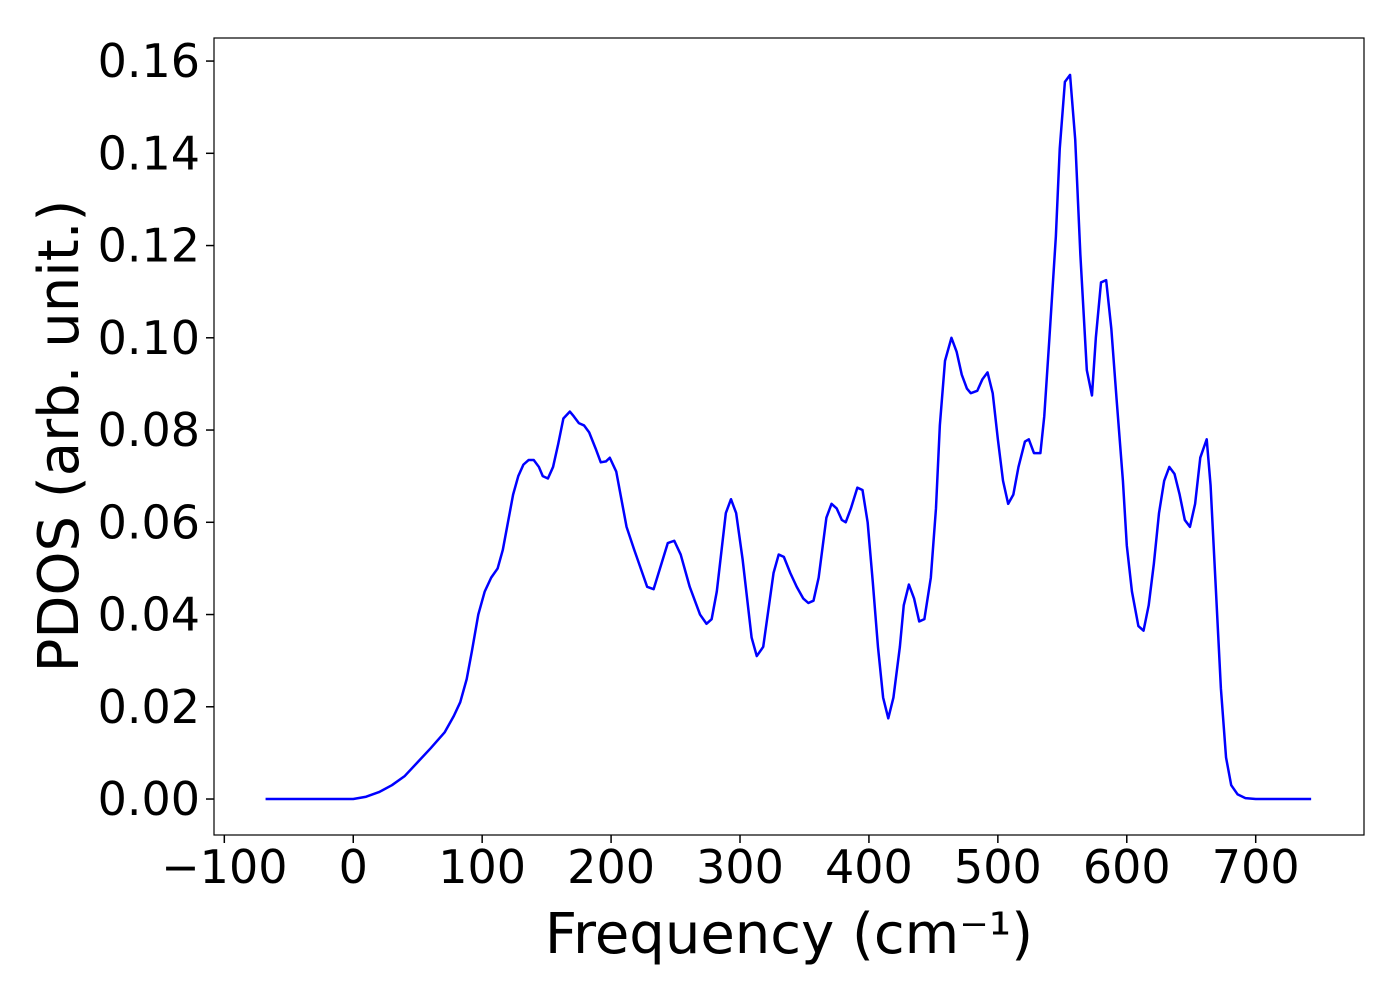 The height and width of the screenshot is (1000, 1400). What do you see at coordinates (353, 867) in the screenshot?
I see `x-tick-label: 0` at bounding box center [353, 867].